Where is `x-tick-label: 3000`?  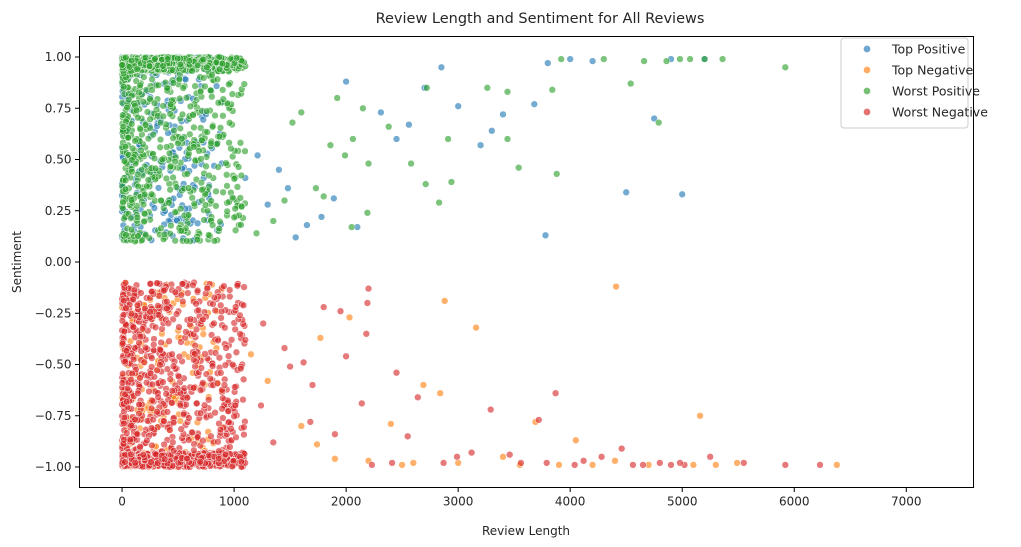
x-tick-label: 3000 is located at coordinates (458, 502).